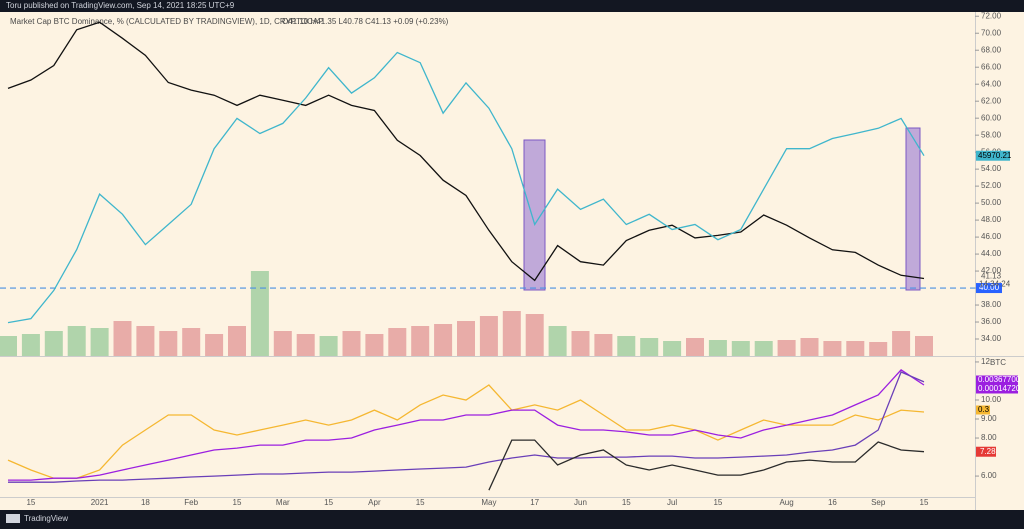 The width and height of the screenshot is (1024, 529). I want to click on price-label: 0.00014720, so click(999, 388).